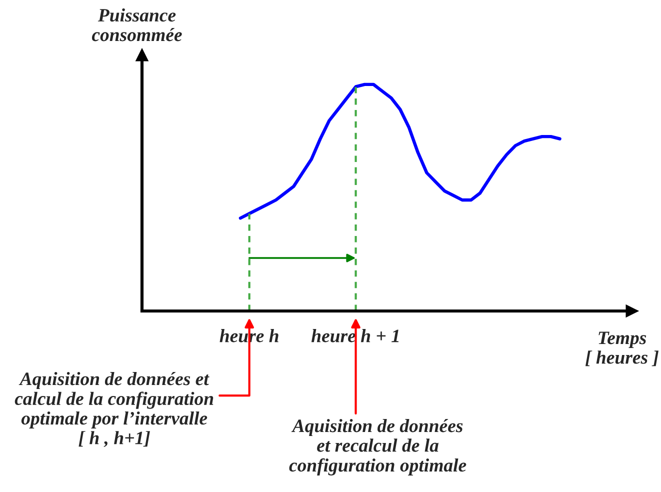 The image size is (661, 492). I want to click on x-axis-title: Temps [ heures ], so click(621, 349).